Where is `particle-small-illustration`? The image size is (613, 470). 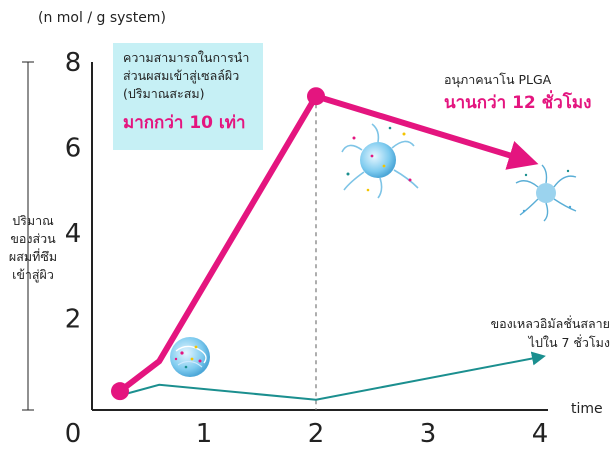
particle-small-illustration is located at coordinates (190, 357).